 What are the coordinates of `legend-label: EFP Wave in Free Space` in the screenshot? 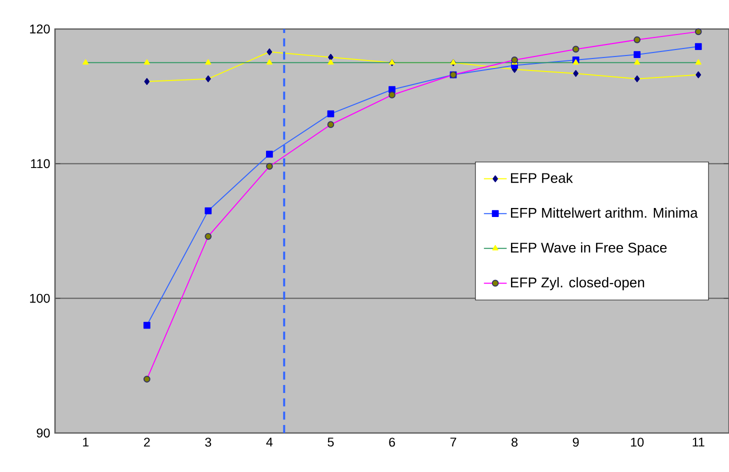 It's located at (589, 249).